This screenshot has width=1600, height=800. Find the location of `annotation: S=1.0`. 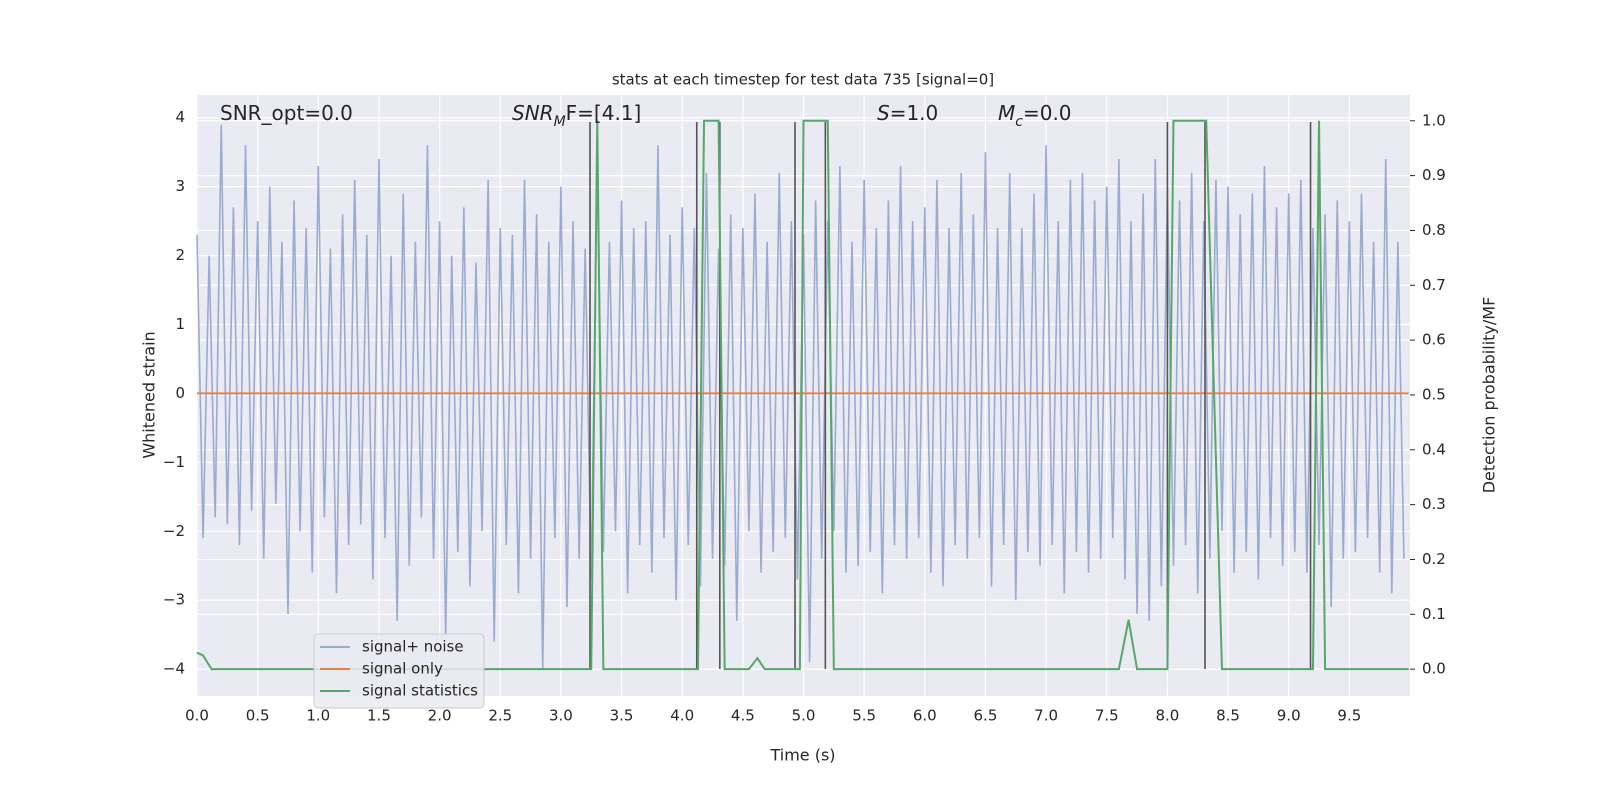

annotation: S=1.0 is located at coordinates (907, 113).